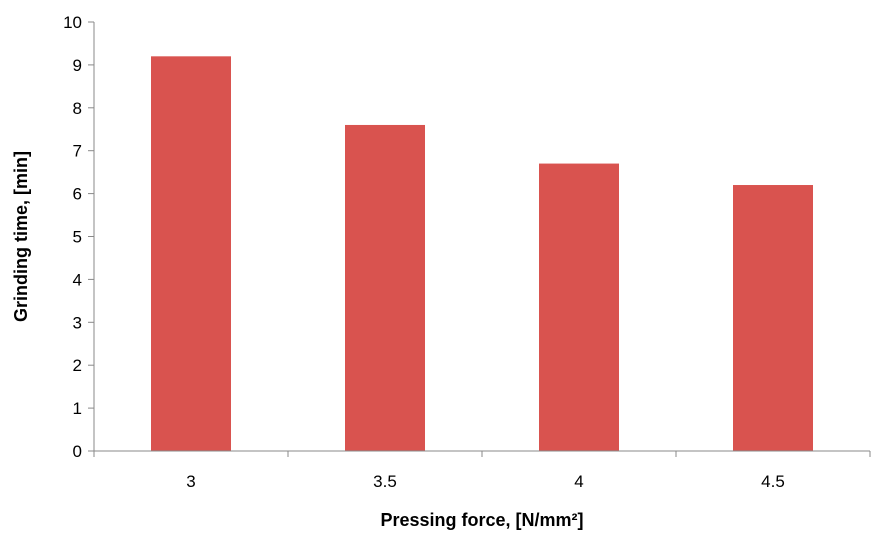  I want to click on y-tick-label: 7, so click(77, 151).